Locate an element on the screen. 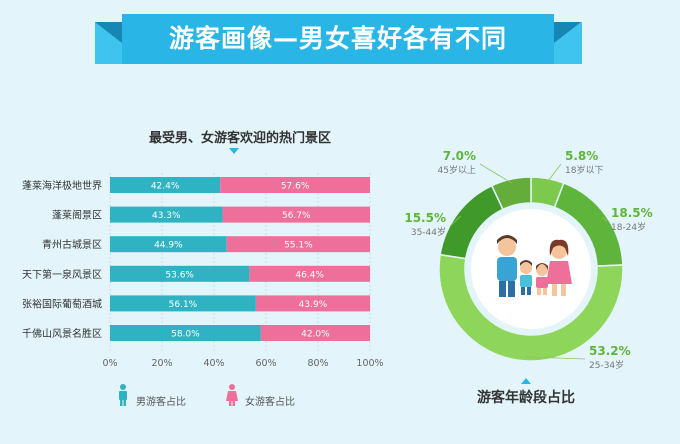 The width and height of the screenshot is (680, 444). mother-body-icon is located at coordinates (559, 272).